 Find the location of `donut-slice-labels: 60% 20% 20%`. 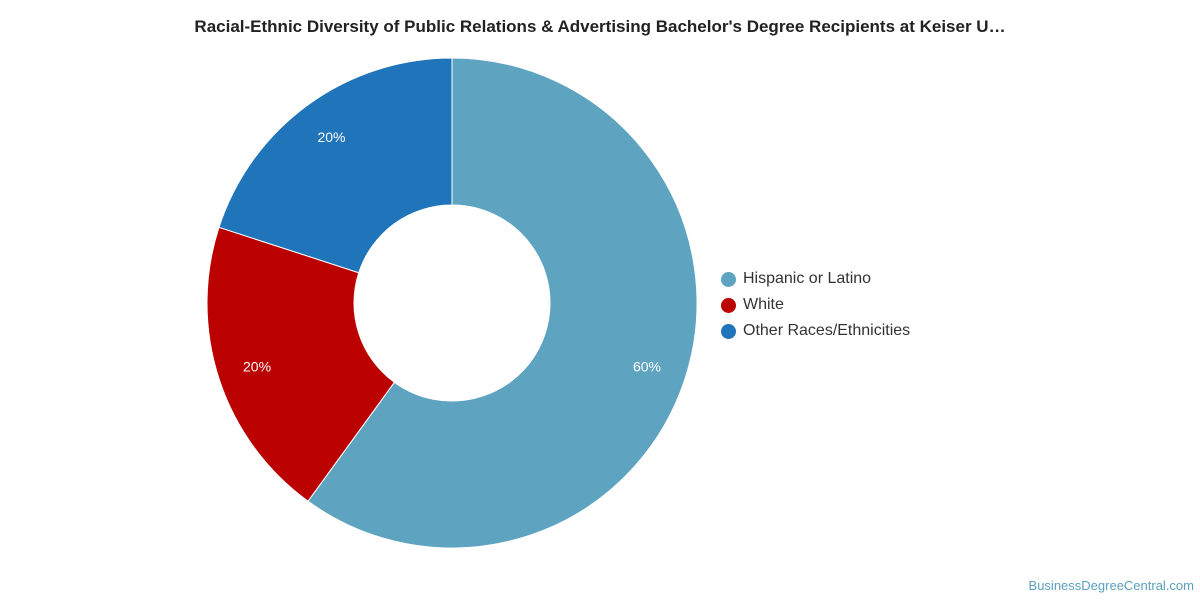

donut-slice-labels: 60% 20% 20% is located at coordinates (452, 251).